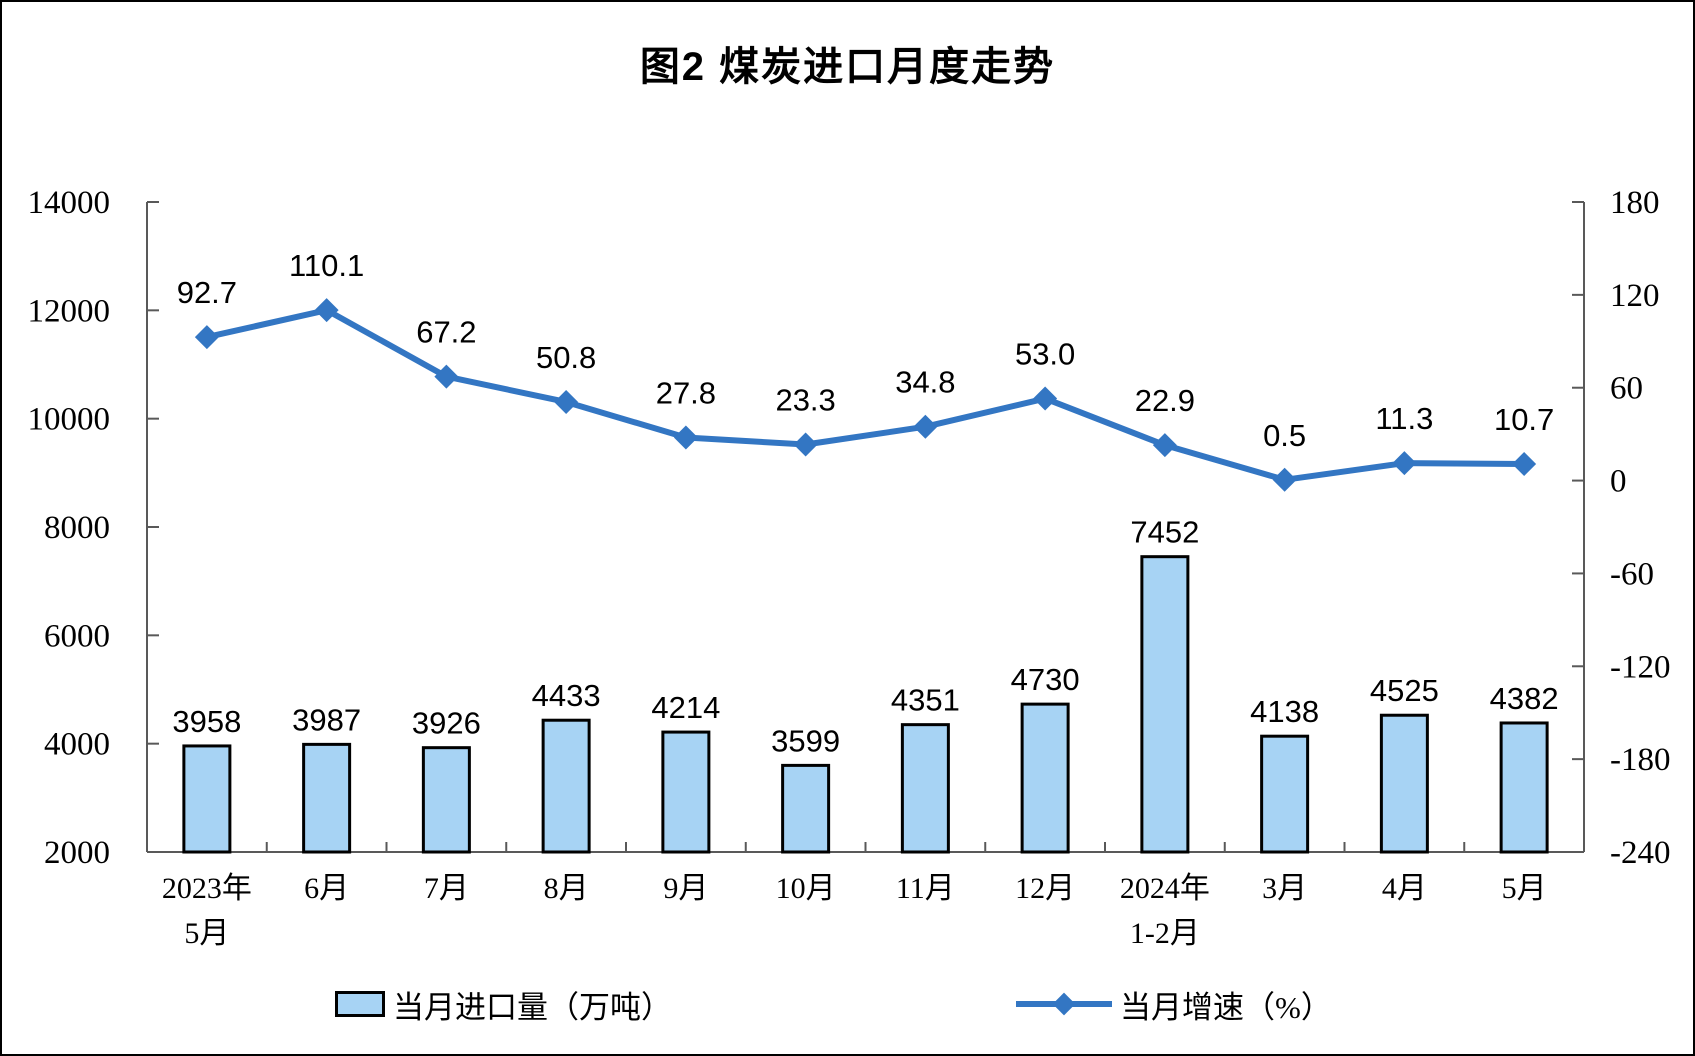  I want to click on x-category-label: 12月, so click(1045, 888).